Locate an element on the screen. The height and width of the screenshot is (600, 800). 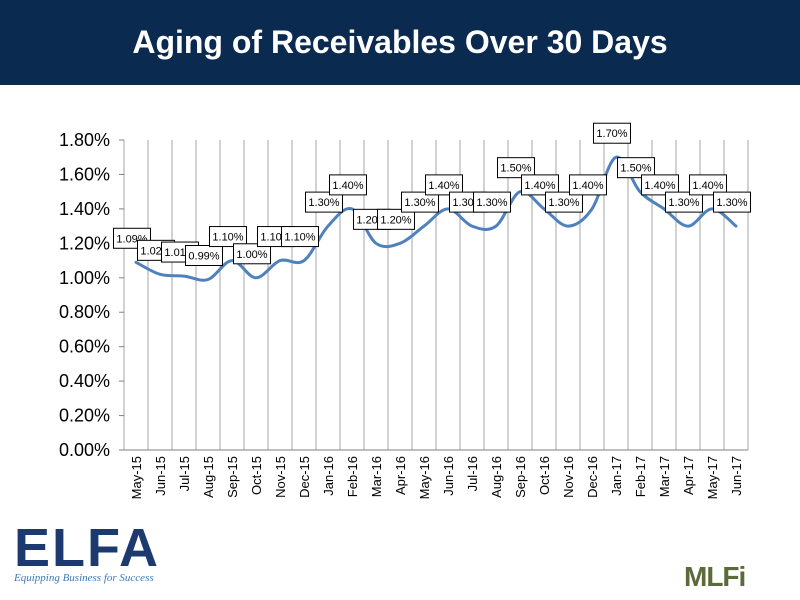
y-tick-label: 0.20% is located at coordinates (84, 416).